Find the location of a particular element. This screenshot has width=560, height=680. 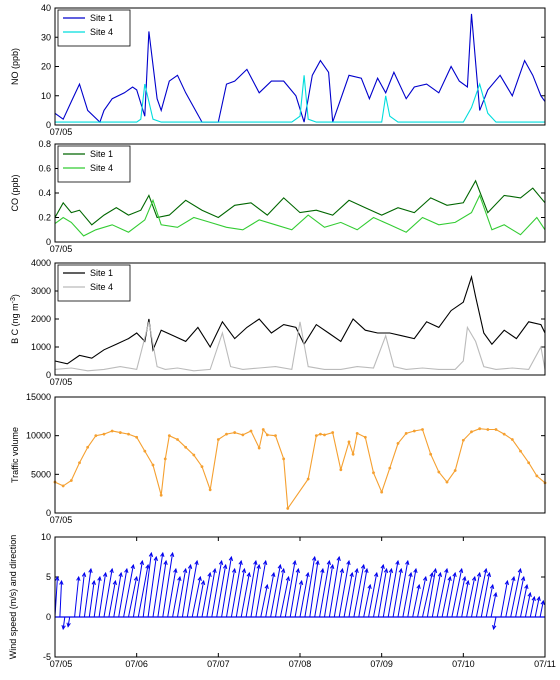

y-tick-label: 0.8 is located at coordinates (44, 144).